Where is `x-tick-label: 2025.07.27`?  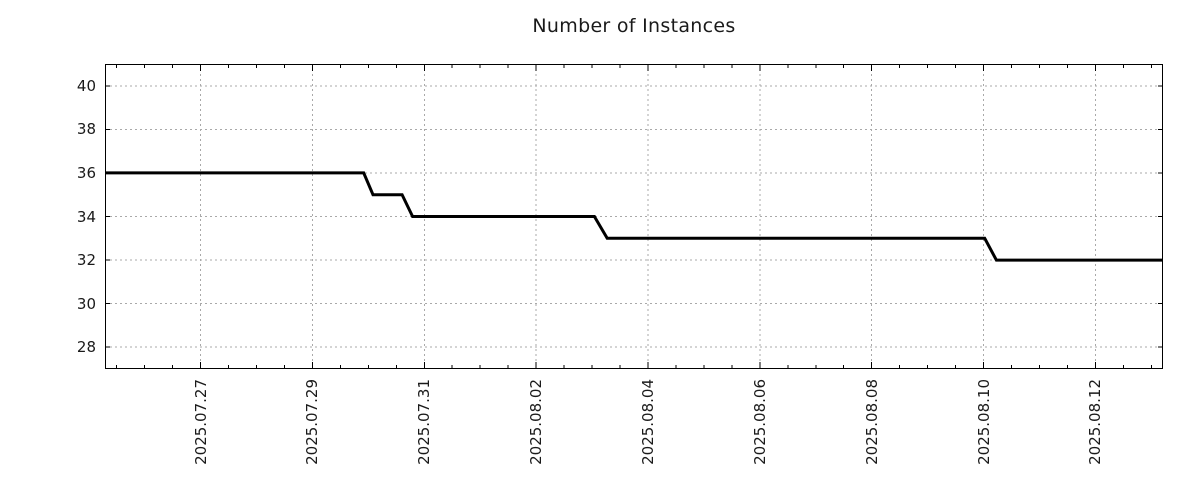 x-tick-label: 2025.07.27 is located at coordinates (200, 422).